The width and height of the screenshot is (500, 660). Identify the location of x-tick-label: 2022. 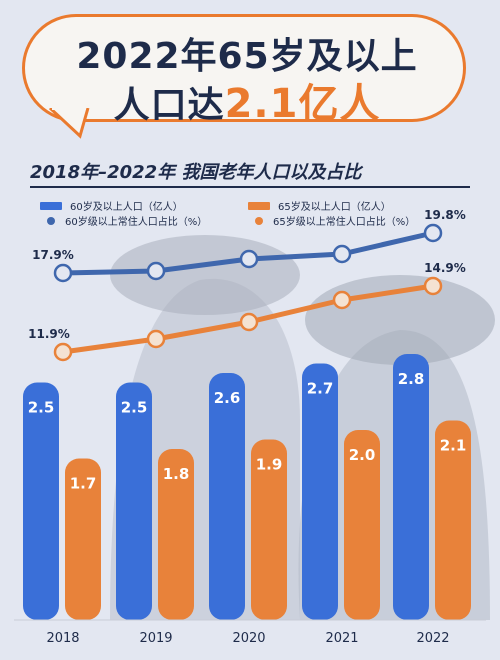
(432, 638).